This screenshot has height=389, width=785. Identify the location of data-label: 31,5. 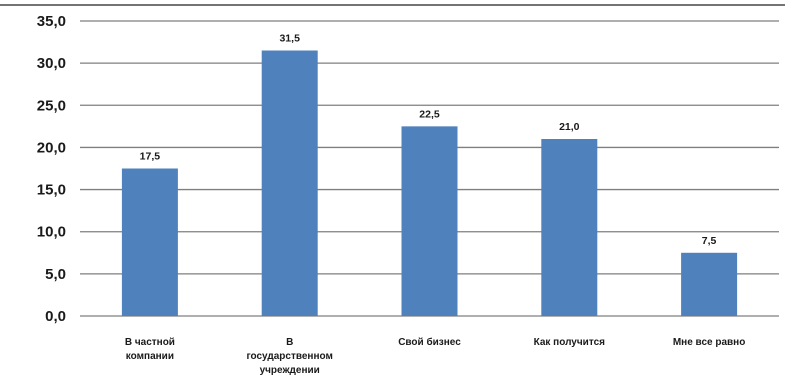
(289, 39).